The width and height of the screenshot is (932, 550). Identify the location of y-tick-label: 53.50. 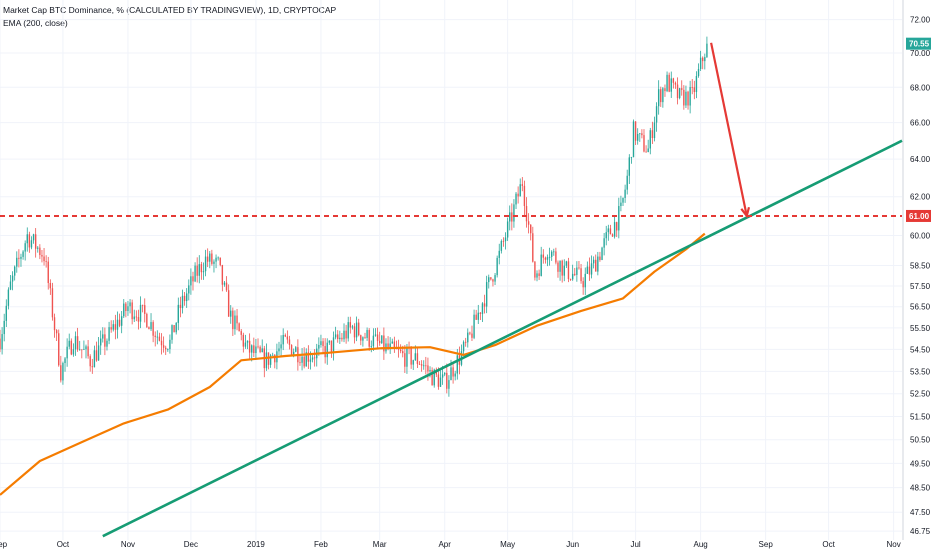
(920, 371).